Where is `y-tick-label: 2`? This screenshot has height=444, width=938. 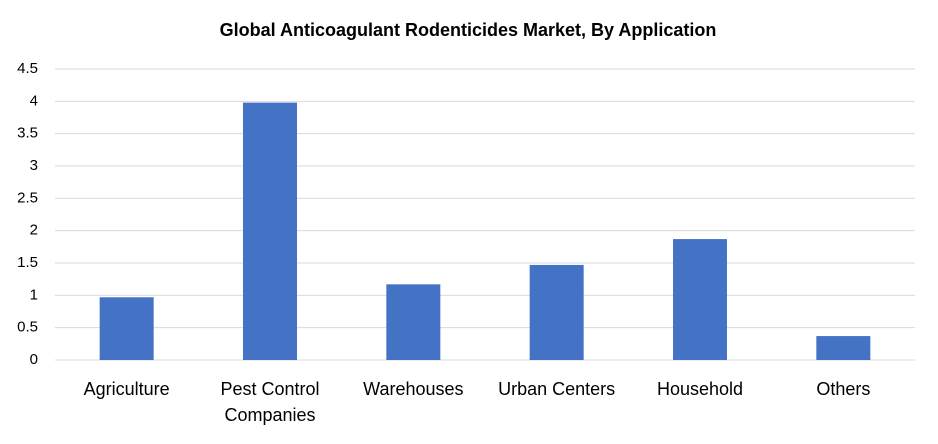 y-tick-label: 2 is located at coordinates (34, 230).